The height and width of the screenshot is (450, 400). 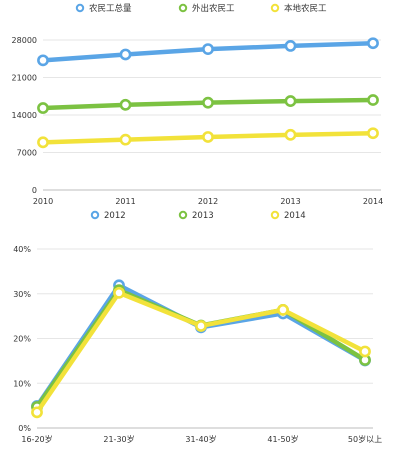 I want to click on y-tick-label: 0%, so click(x=24, y=428).